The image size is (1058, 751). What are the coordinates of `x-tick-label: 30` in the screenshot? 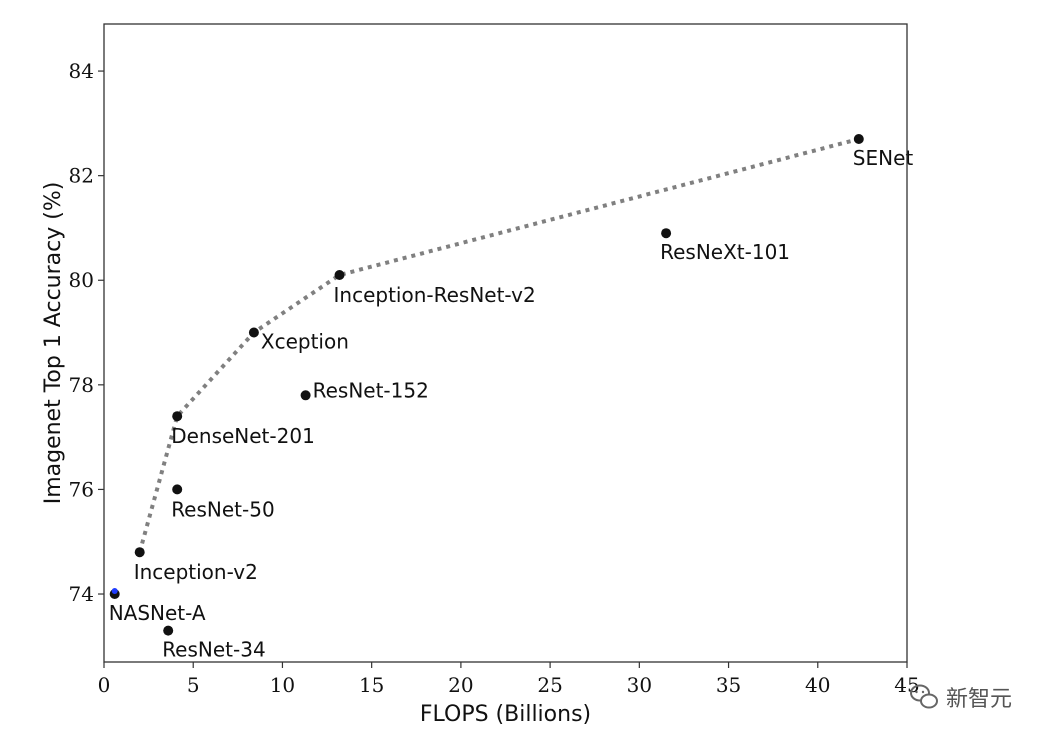 It's located at (639, 685).